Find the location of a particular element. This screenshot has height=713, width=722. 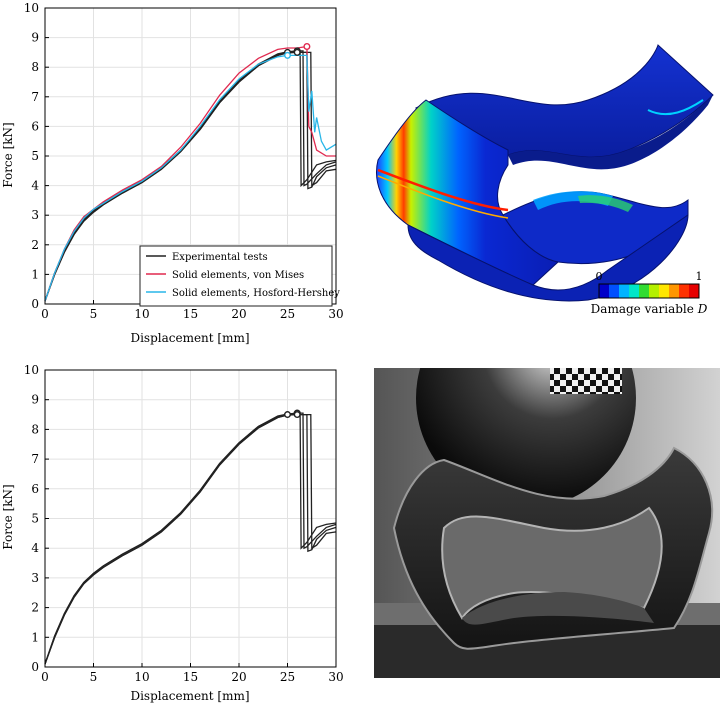

damage-colorbar: 0 1 Damage variable D is located at coordinates (649, 293).